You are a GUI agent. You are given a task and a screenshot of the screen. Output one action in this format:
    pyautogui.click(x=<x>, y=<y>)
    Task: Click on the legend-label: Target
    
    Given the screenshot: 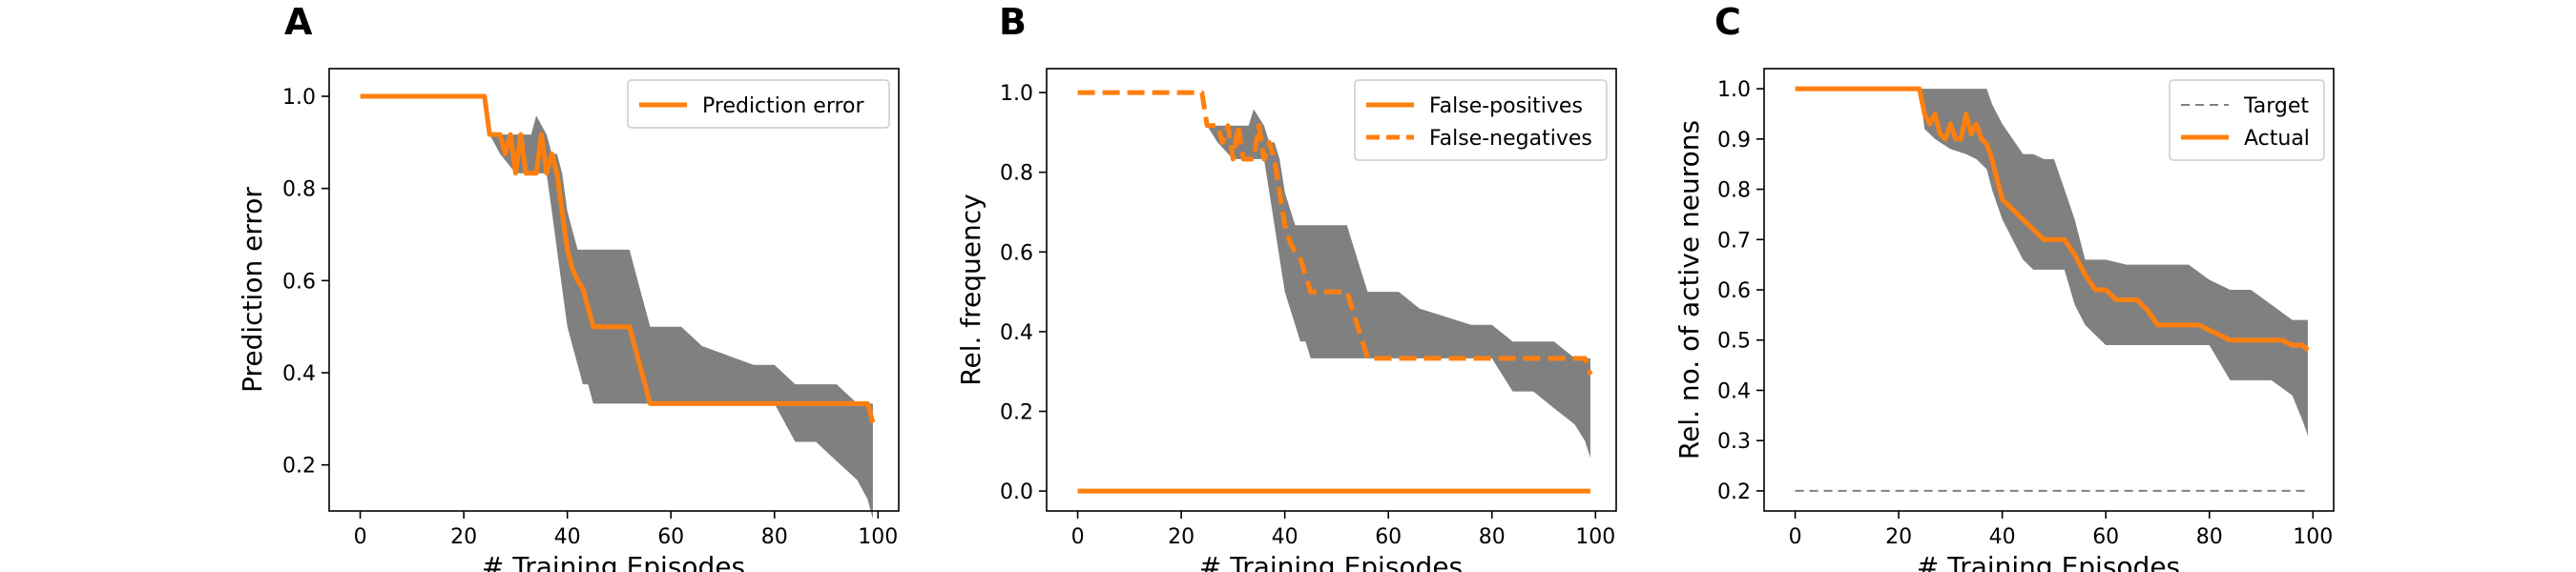 What is the action you would take?
    pyautogui.click(x=2276, y=106)
    